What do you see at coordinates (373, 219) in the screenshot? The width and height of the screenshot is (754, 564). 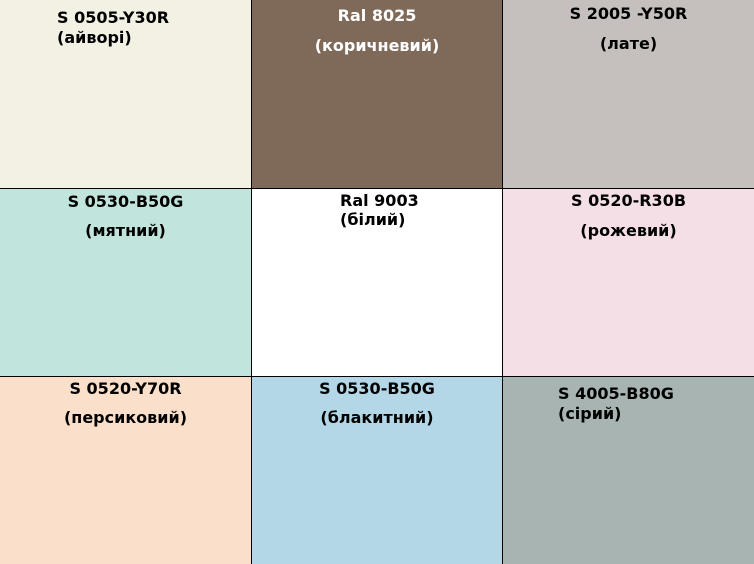 I see `color-name: (білий)` at bounding box center [373, 219].